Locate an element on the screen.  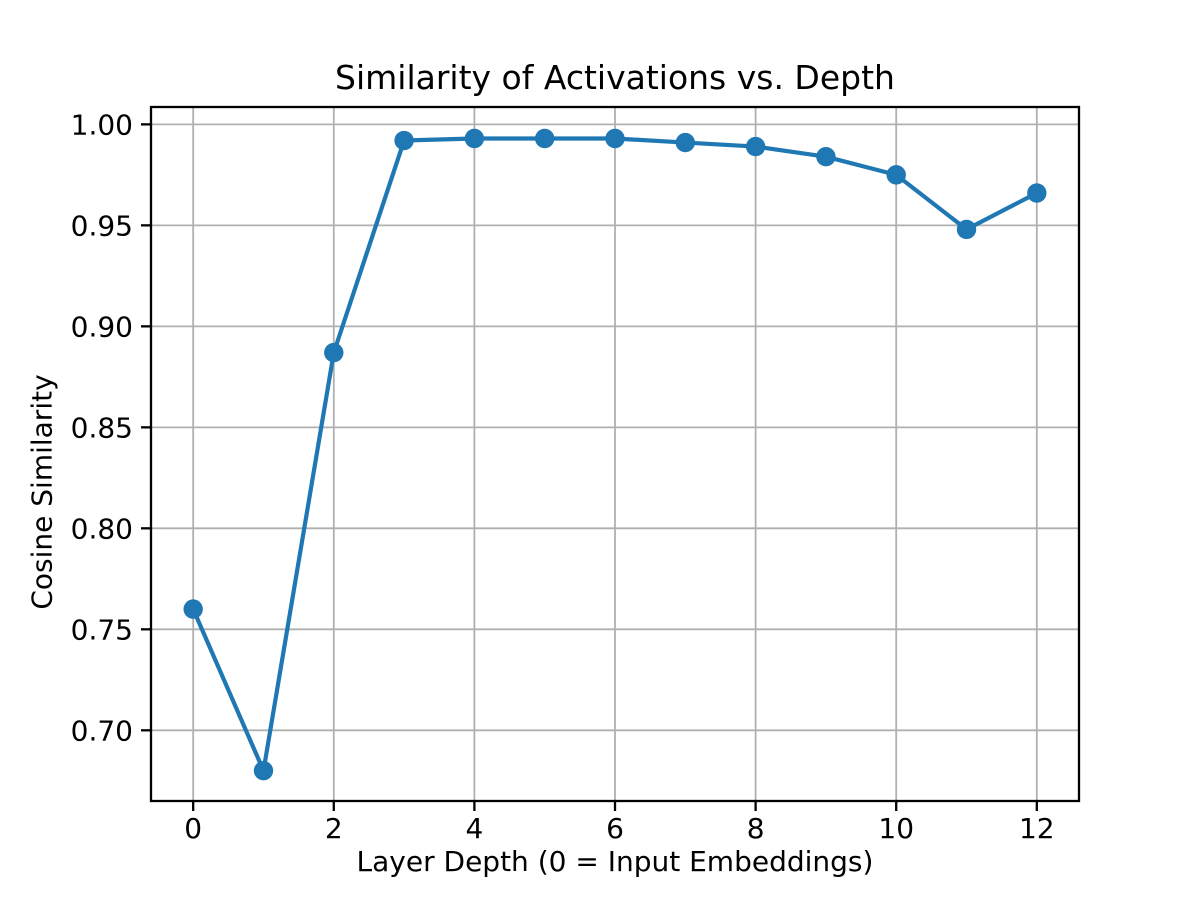
y-tick-label: 0.95 is located at coordinates (102, 225).